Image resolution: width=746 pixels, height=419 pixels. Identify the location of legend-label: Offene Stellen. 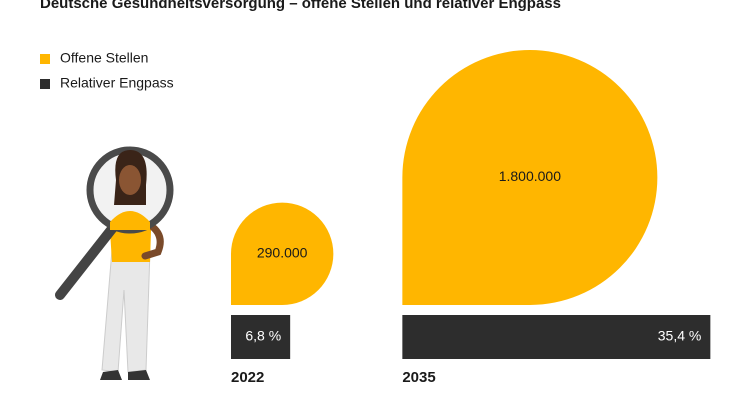
(104, 58).